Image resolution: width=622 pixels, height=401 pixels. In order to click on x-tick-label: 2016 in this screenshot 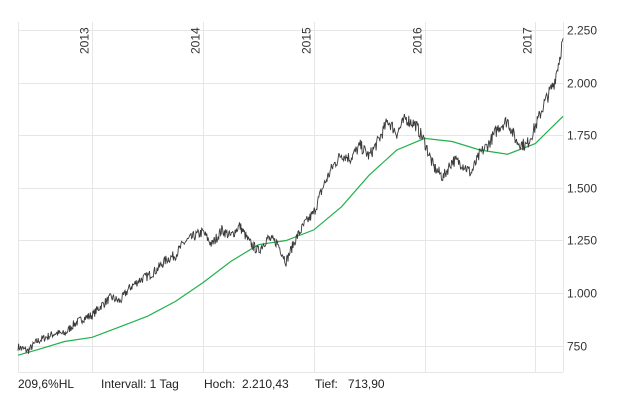, I will do `click(418, 40)`.